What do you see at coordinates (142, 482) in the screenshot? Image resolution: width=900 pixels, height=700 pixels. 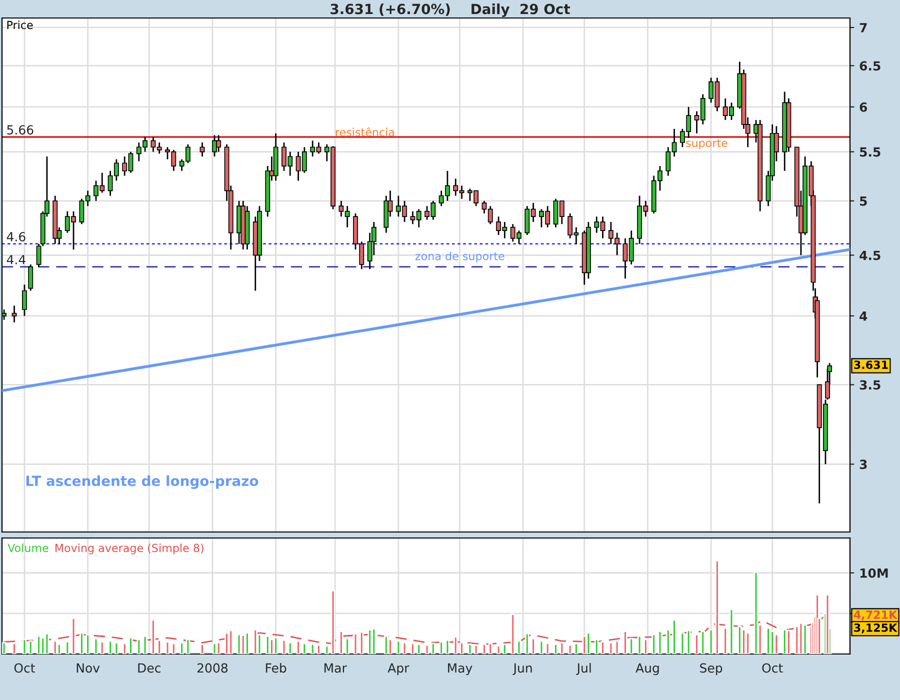 I see `annotation: LT ascendente de longo-prazo` at bounding box center [142, 482].